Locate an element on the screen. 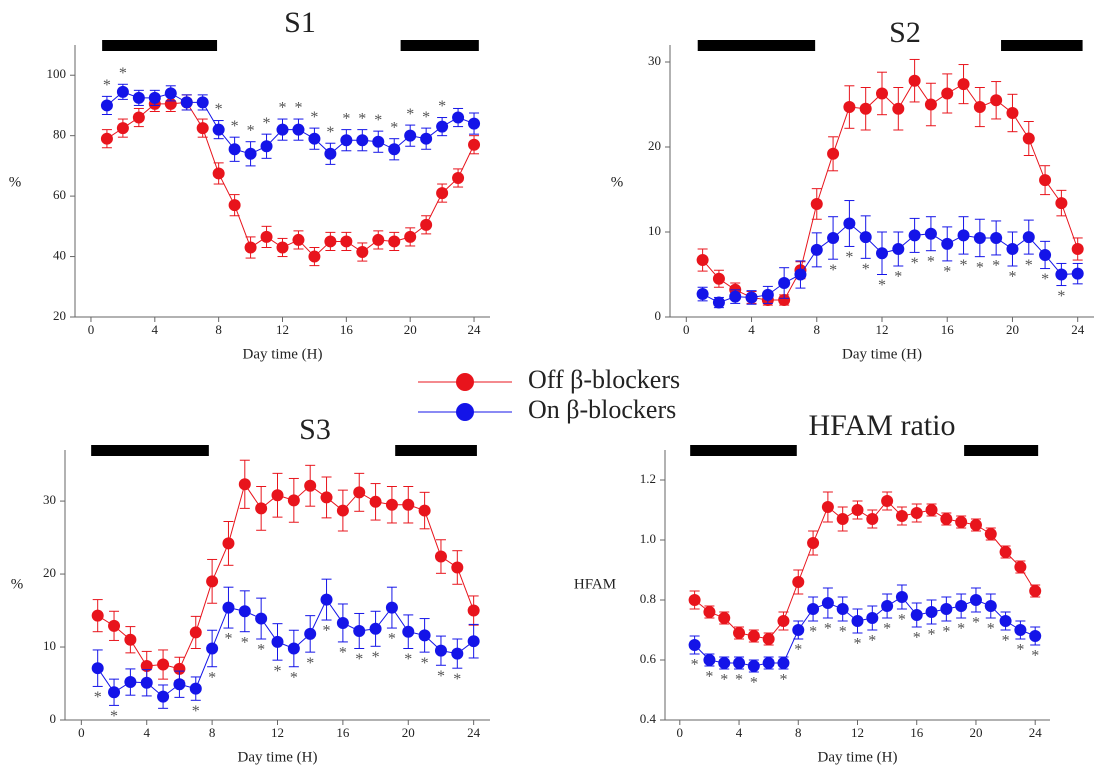 The width and height of the screenshot is (1099, 769). y-tick-label: 0 is located at coordinates (53, 718).